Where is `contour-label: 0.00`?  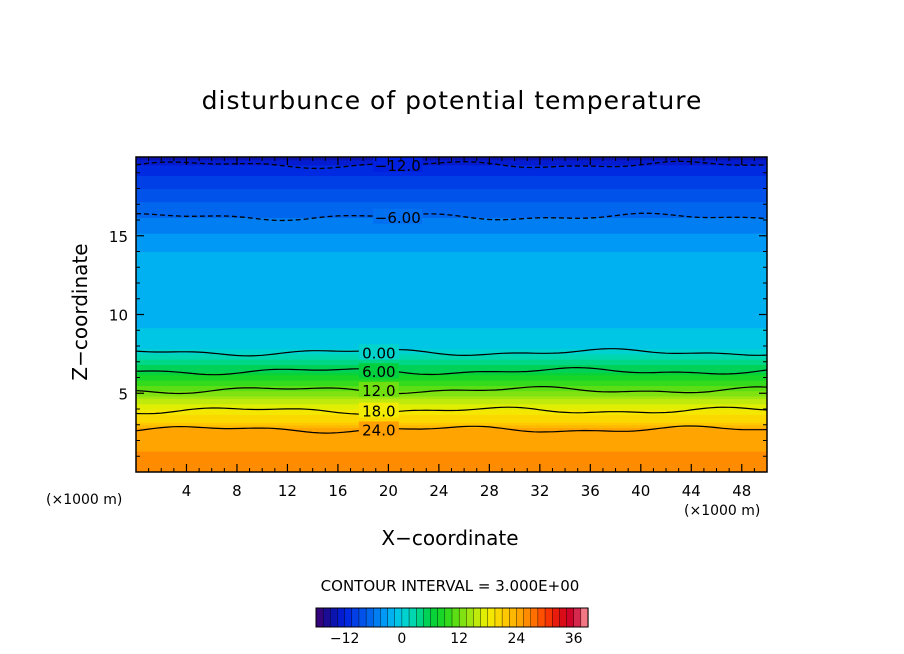
contour-label: 0.00 is located at coordinates (378, 353).